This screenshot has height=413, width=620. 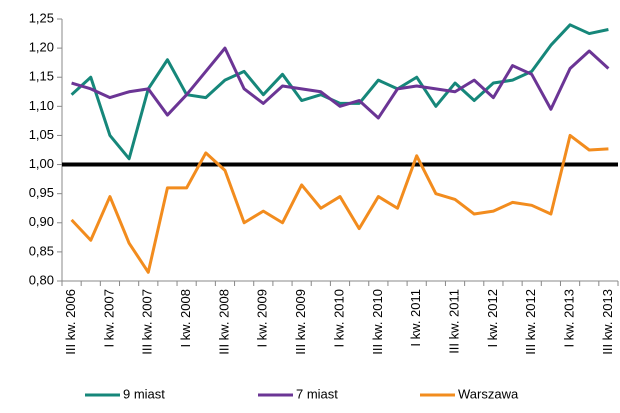 What do you see at coordinates (185, 318) in the screenshot?
I see `x-tick-label: I kw. 2008` at bounding box center [185, 318].